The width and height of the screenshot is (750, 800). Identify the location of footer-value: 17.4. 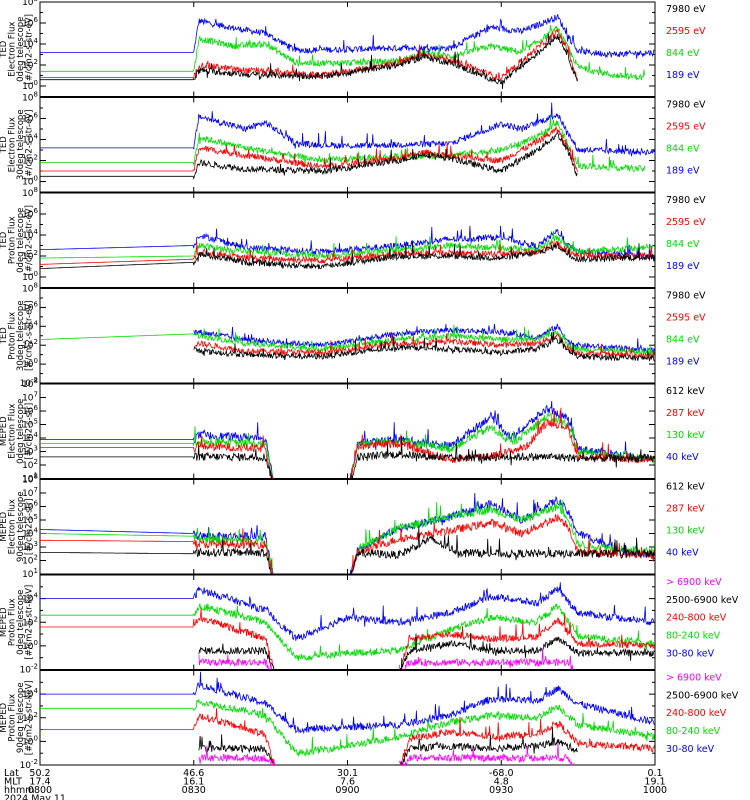
(39, 782).